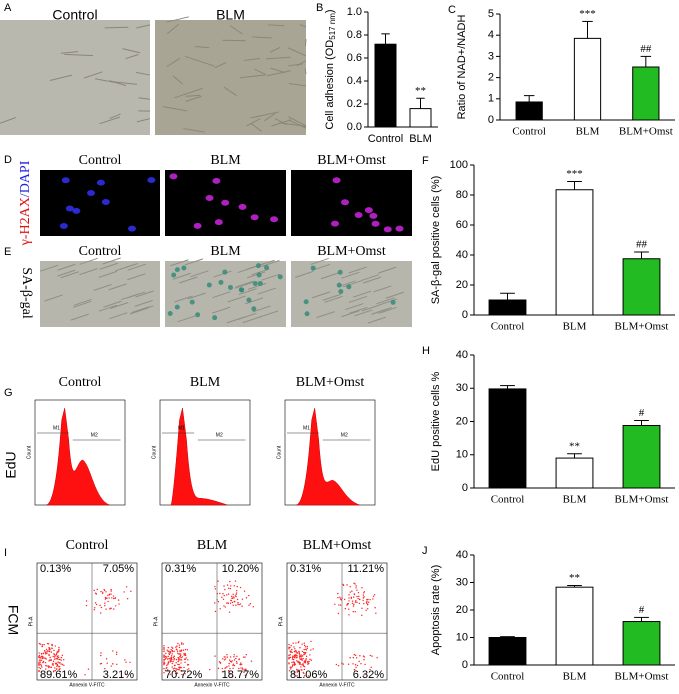 The width and height of the screenshot is (679, 694). I want to click on bar, so click(420, 118).